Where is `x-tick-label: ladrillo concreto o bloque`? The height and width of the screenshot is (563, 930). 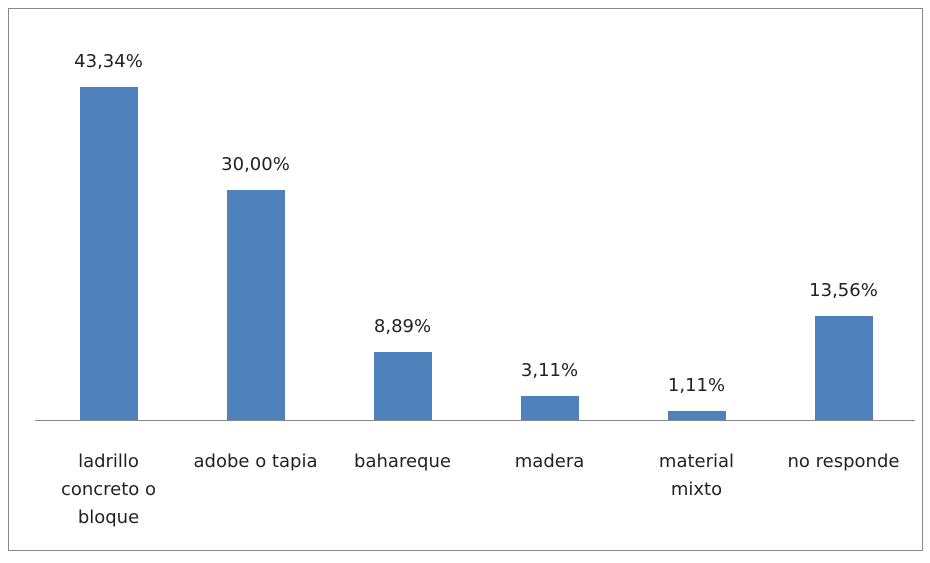
x-tick-label: ladrillo concreto o bloque is located at coordinates (108, 489).